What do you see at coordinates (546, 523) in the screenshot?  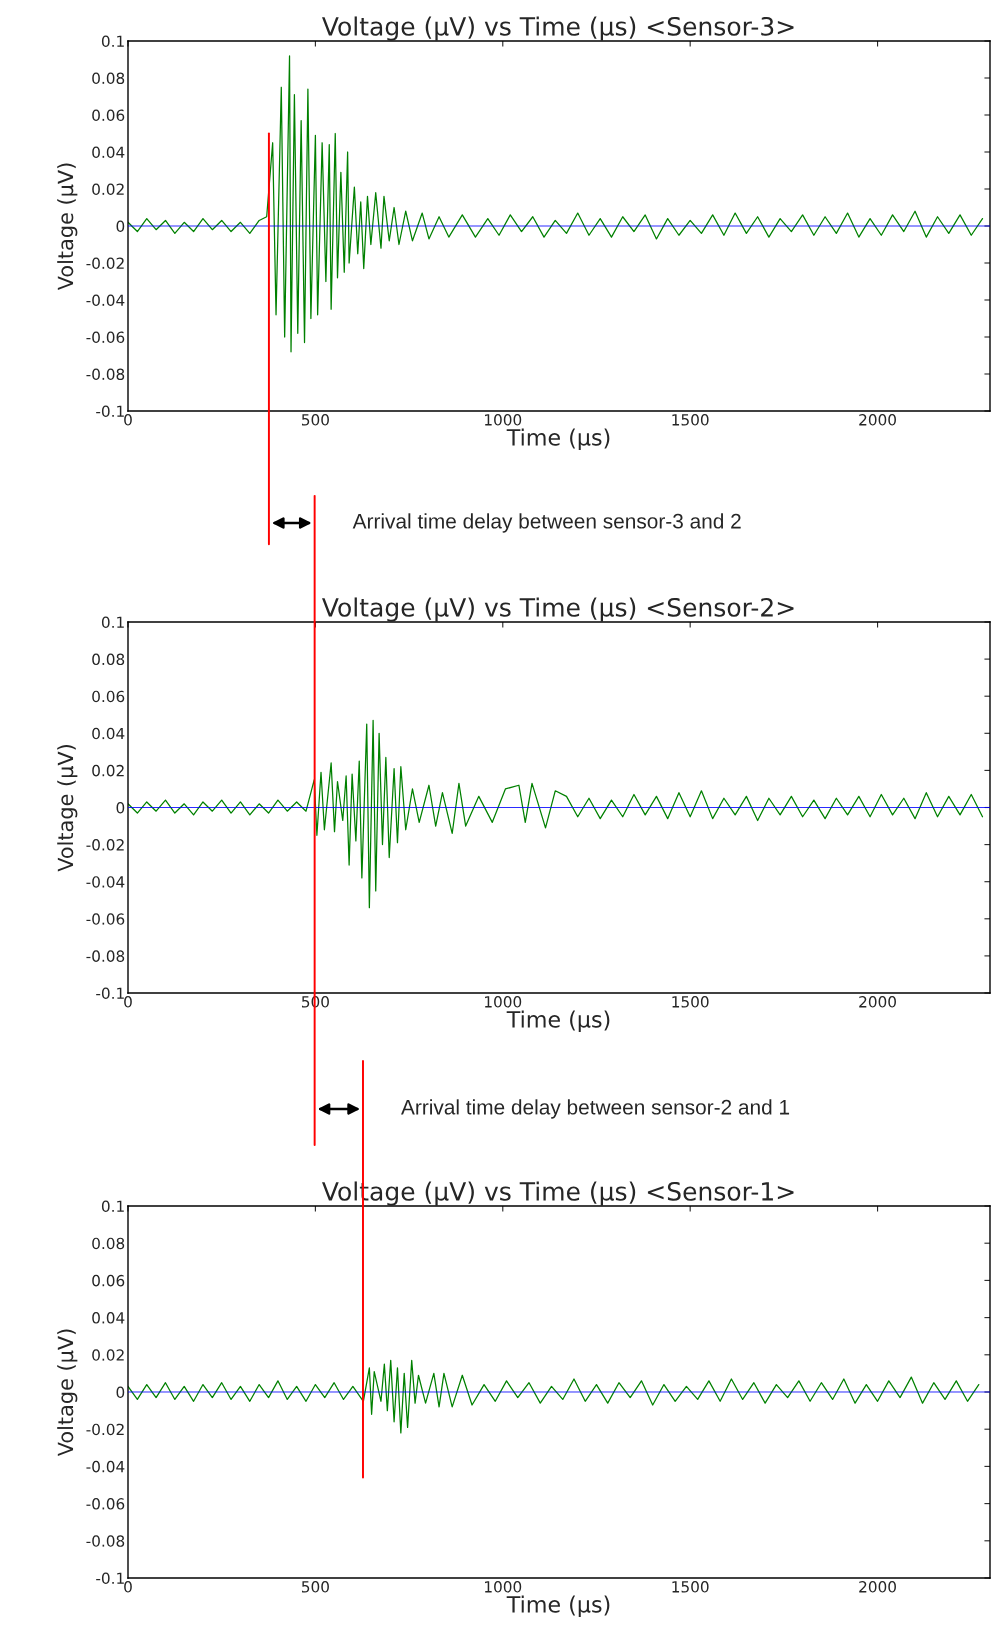 I see `text: Arrival time delay between sensor-3 and 2` at bounding box center [546, 523].